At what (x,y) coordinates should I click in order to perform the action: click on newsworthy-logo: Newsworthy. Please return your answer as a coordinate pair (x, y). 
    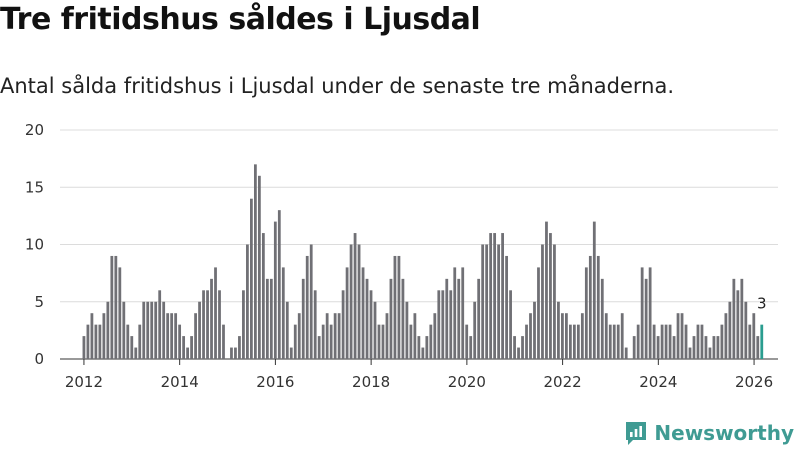
    Looking at the image, I should click on (709, 433).